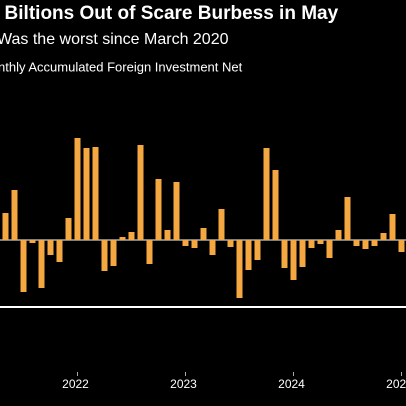 Image resolution: width=406 pixels, height=406 pixels. Describe the element at coordinates (291, 384) in the screenshot. I see `x-tick-label: 2024` at that location.